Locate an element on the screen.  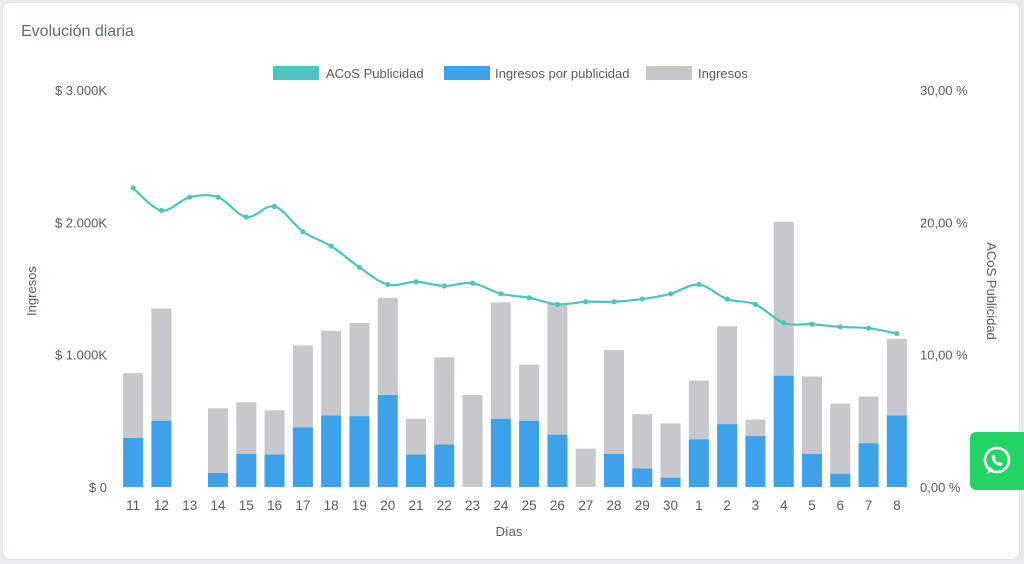
y-tick-label: $ 3.000K is located at coordinates (81, 90).